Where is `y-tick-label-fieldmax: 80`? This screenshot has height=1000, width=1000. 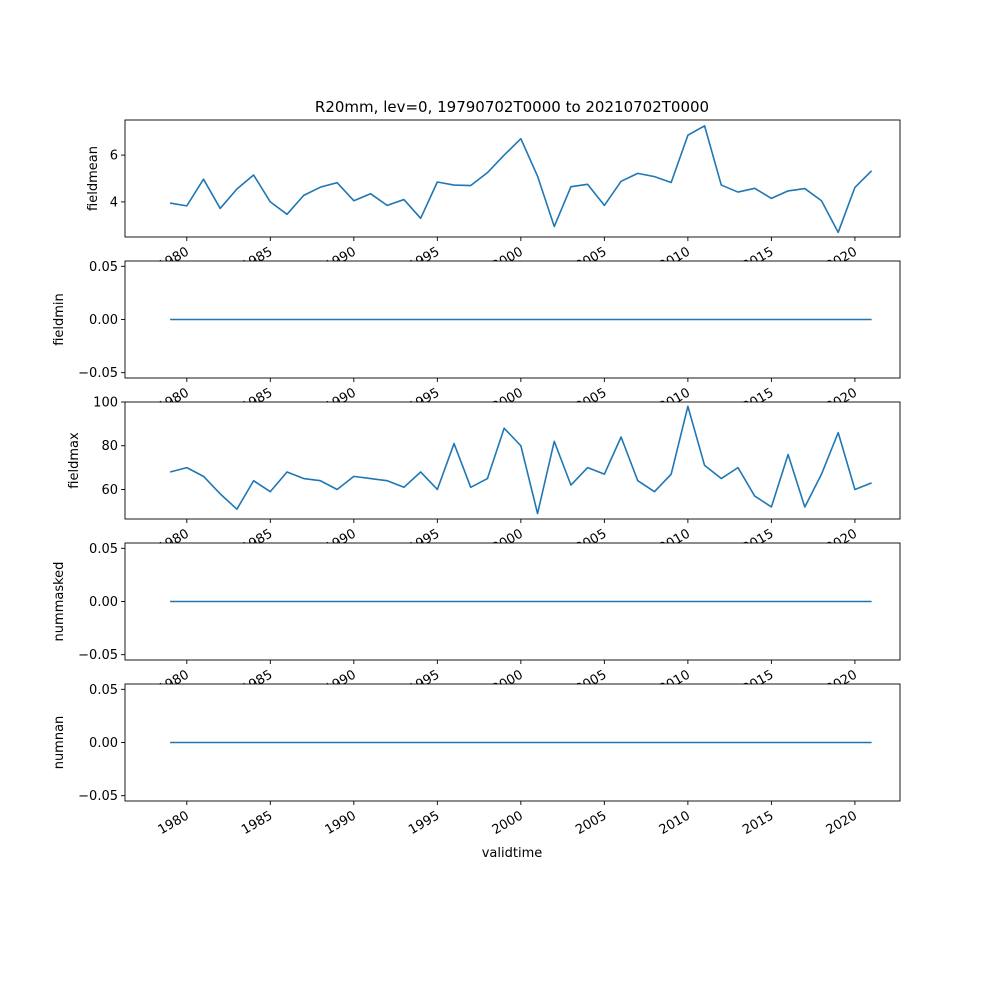
y-tick-label-fieldmax: 80 is located at coordinates (109, 446).